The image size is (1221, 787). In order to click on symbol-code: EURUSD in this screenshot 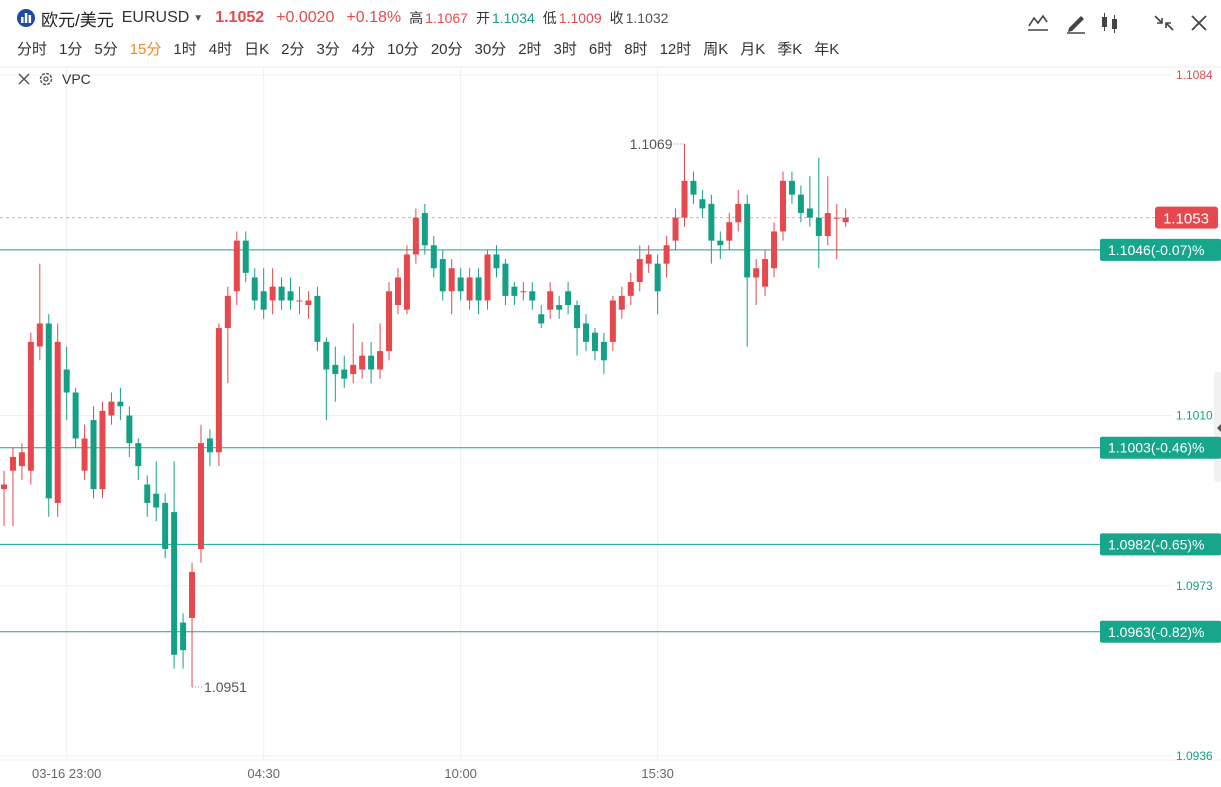, I will do `click(155, 17)`.